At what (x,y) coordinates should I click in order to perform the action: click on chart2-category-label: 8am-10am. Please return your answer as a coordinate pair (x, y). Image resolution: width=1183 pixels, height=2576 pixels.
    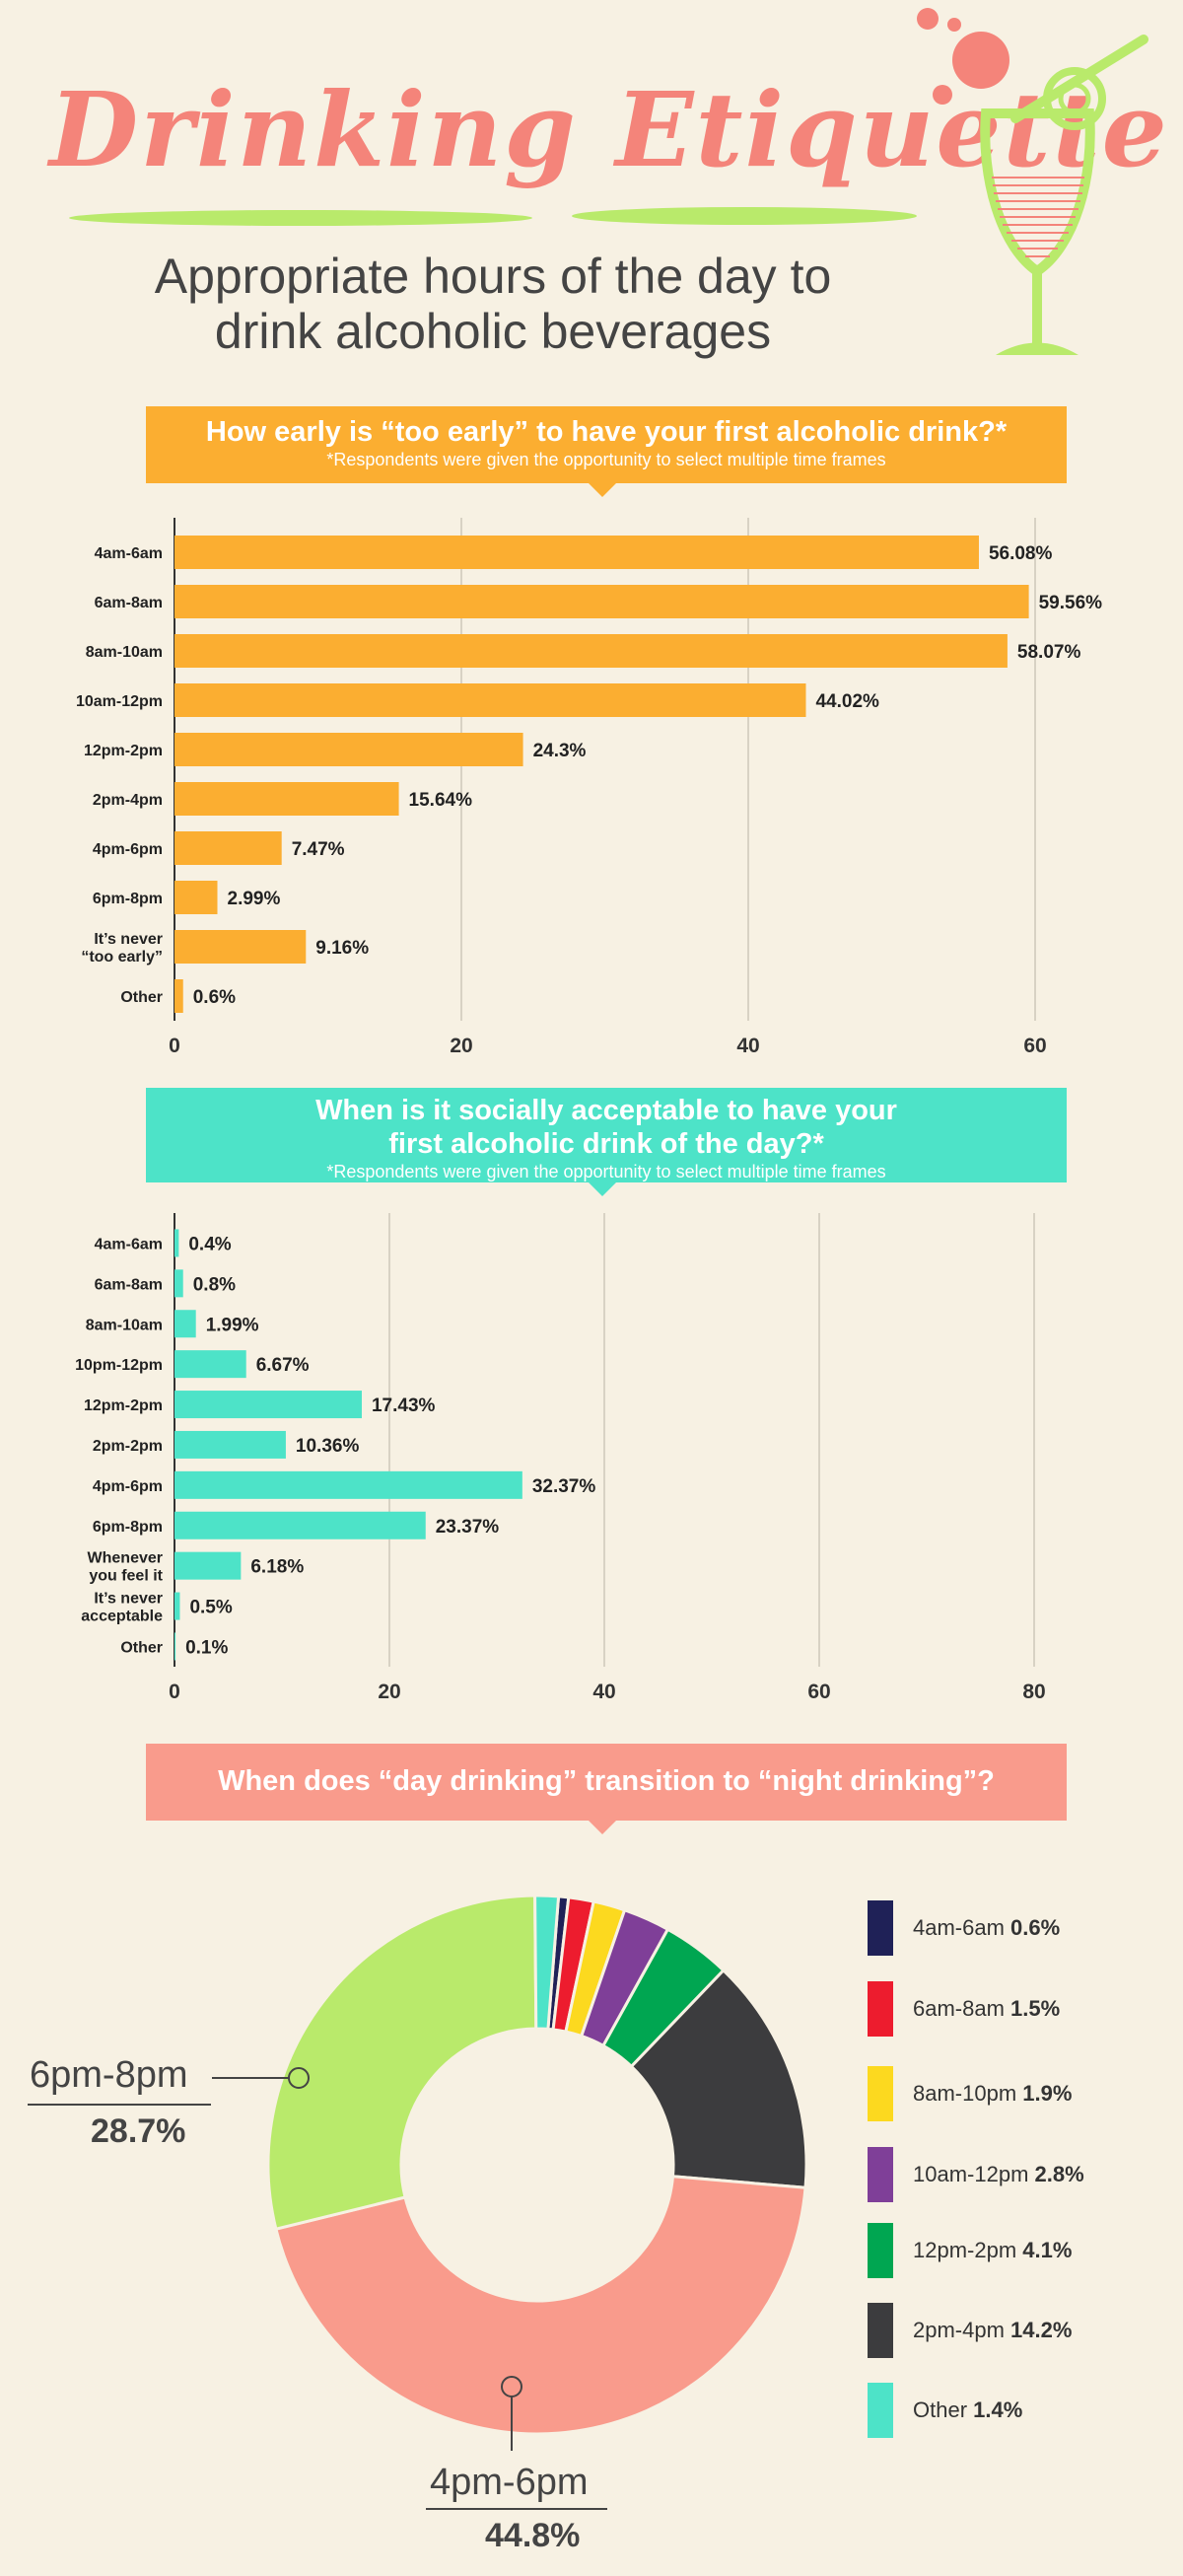
    Looking at the image, I should click on (124, 1325).